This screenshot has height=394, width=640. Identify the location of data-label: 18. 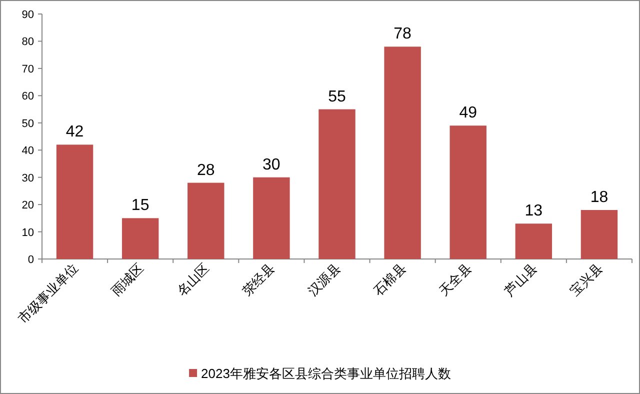
(599, 197).